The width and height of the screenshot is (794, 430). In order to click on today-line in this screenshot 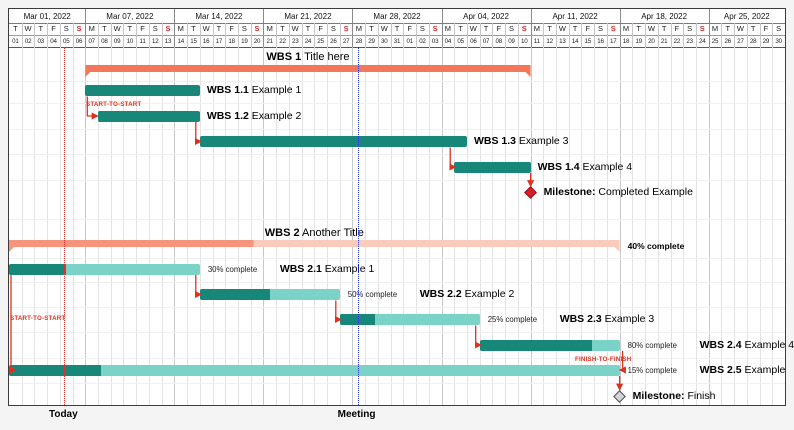, I will do `click(65, 226)`.